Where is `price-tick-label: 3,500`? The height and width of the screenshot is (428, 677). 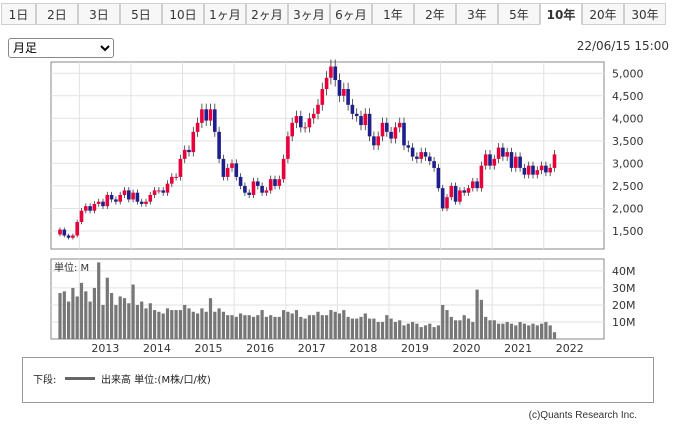
price-tick-label: 3,500 is located at coordinates (628, 141).